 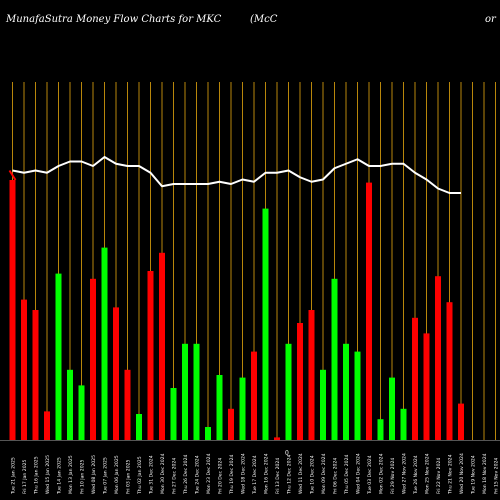 What do you see at coordinates (48, 474) in the screenshot?
I see `x-tick-label: Wed 15 Jan 2025` at bounding box center [48, 474].